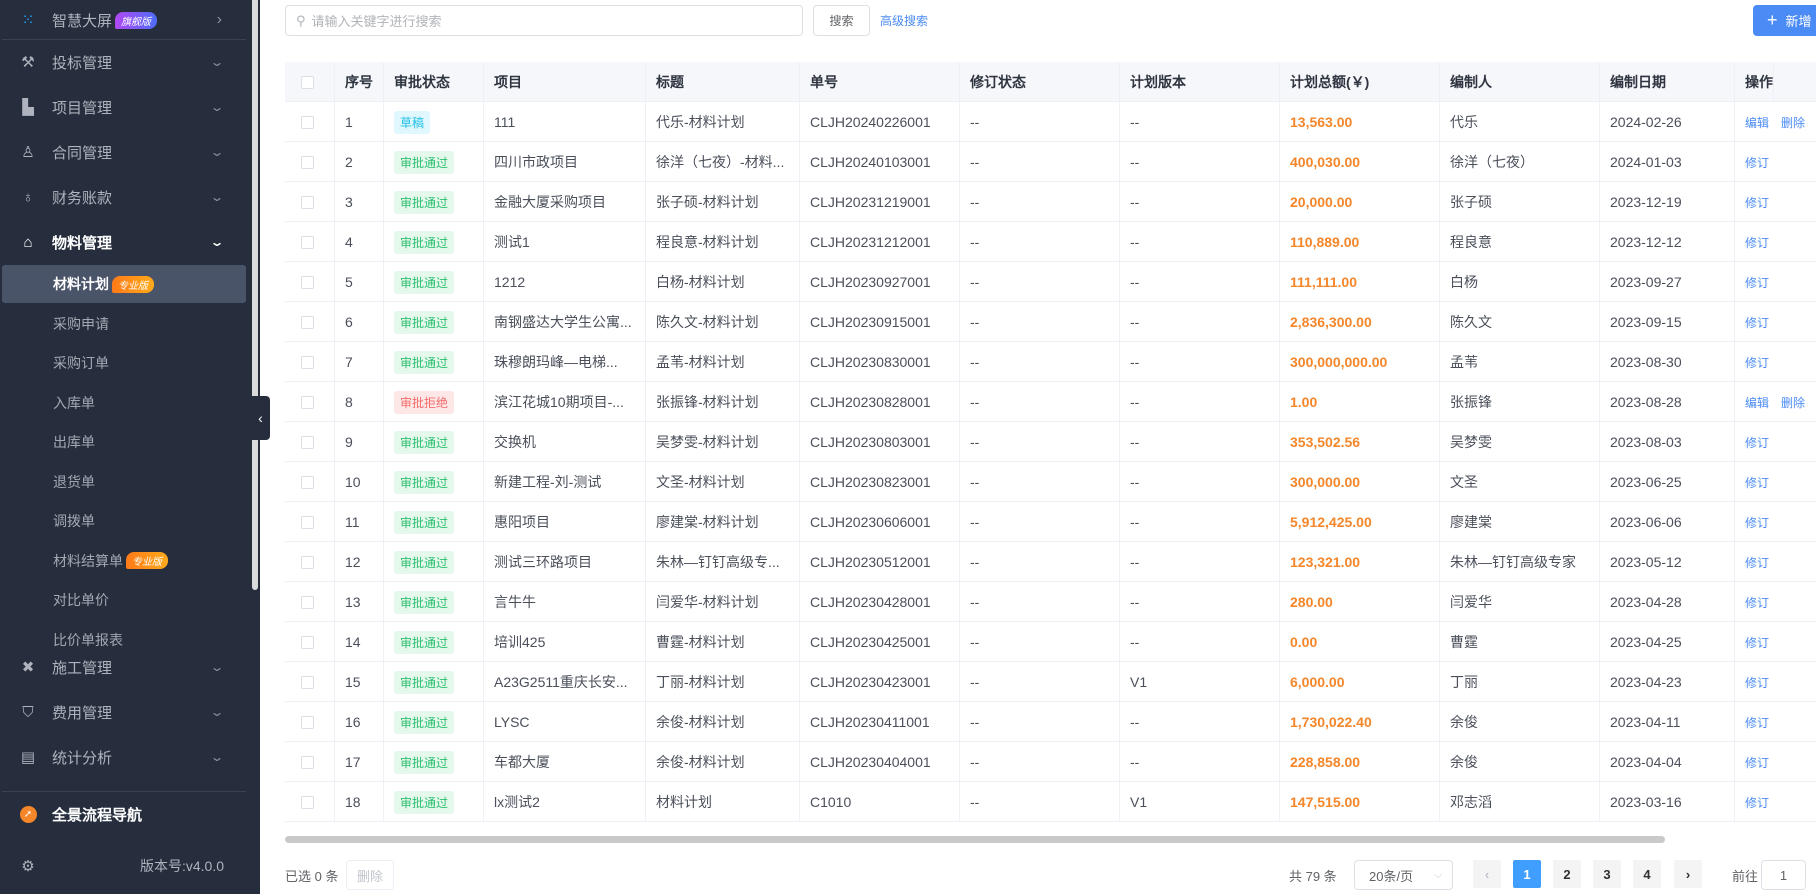 The width and height of the screenshot is (1816, 894). Describe the element at coordinates (124, 363) in the screenshot. I see `sidebar-subitem: 采购订单` at that location.